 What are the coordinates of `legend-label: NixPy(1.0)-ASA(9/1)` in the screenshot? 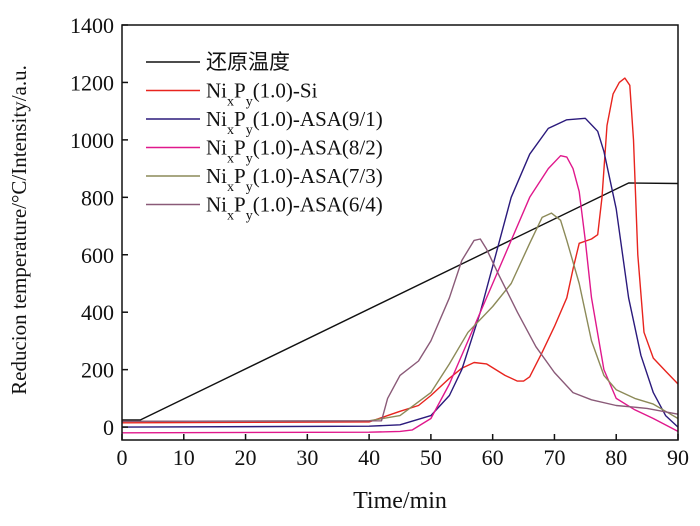 It's located at (294, 122).